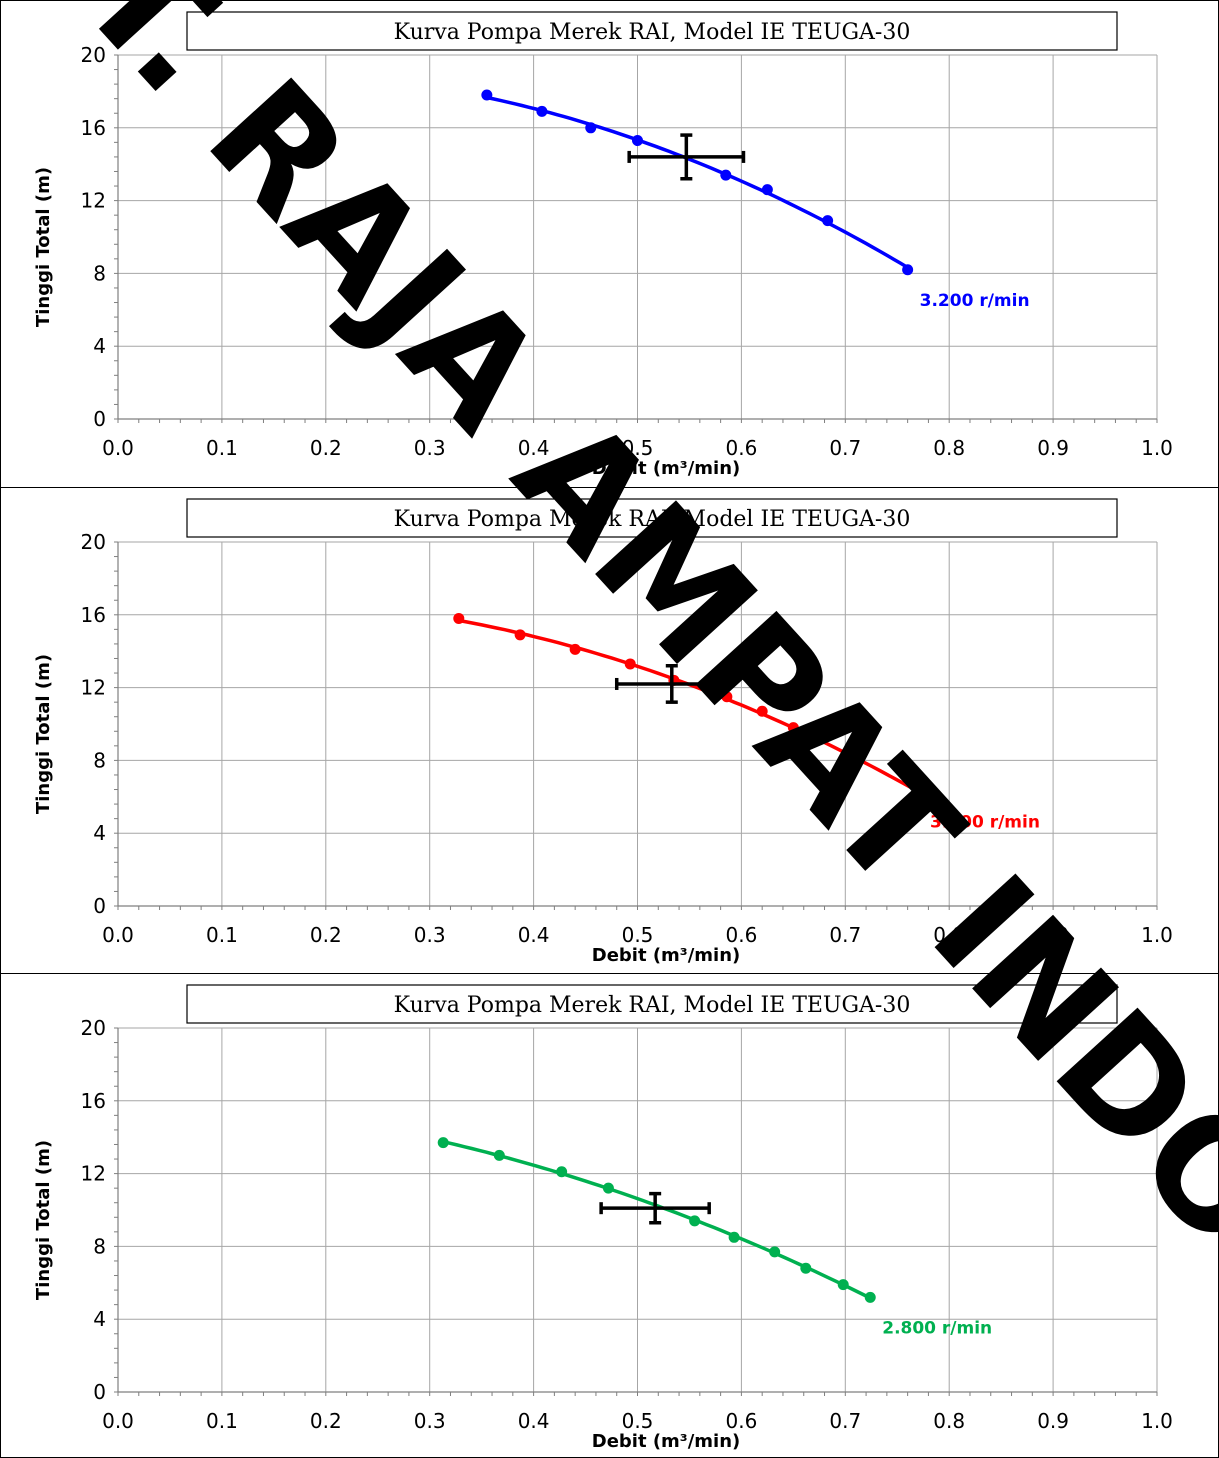 This screenshot has height=1458, width=1219. Describe the element at coordinates (975, 301) in the screenshot. I see `series-label: 3.200 r/min` at that location.